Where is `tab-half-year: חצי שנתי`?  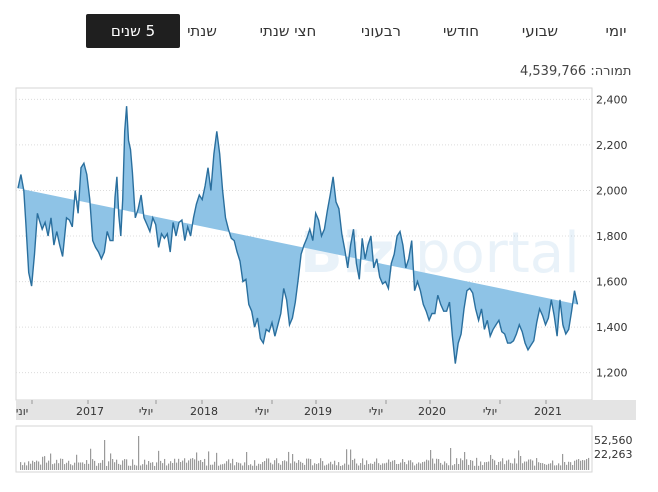 tab-half-year: חצי שנתי is located at coordinates (288, 31).